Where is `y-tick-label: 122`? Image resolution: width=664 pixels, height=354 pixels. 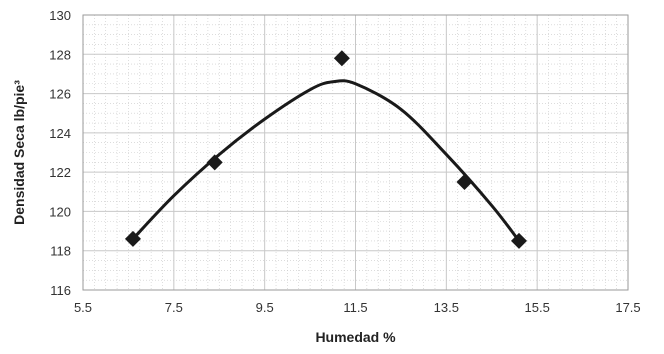
y-tick-label: 122 is located at coordinates (60, 172).